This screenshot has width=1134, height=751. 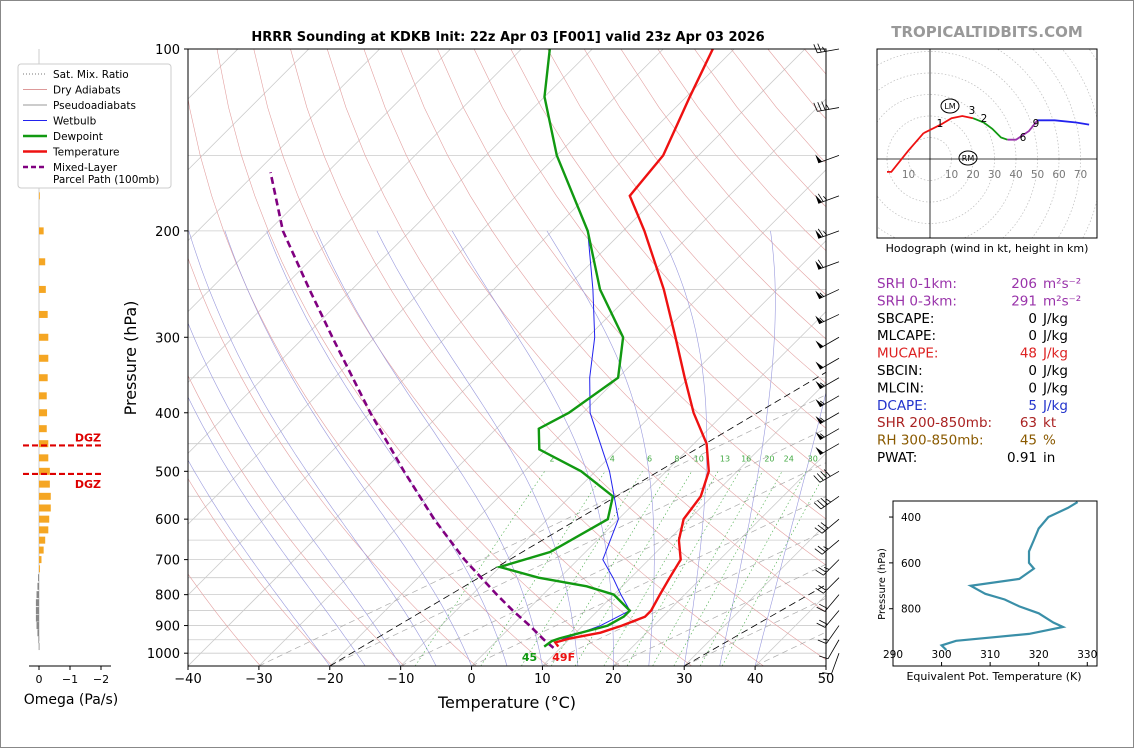 I want to click on legend-label-line: Dry Adiabats, so click(x=87, y=91).